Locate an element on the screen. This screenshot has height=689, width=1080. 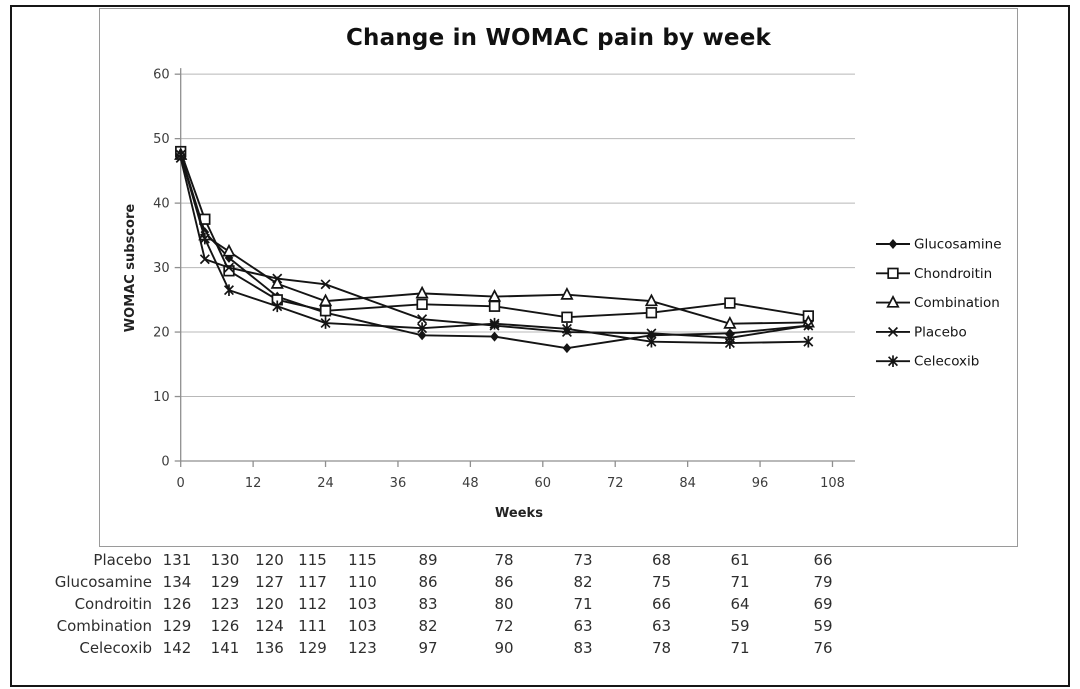
x-axis-title: Weeks is located at coordinates (519, 513).